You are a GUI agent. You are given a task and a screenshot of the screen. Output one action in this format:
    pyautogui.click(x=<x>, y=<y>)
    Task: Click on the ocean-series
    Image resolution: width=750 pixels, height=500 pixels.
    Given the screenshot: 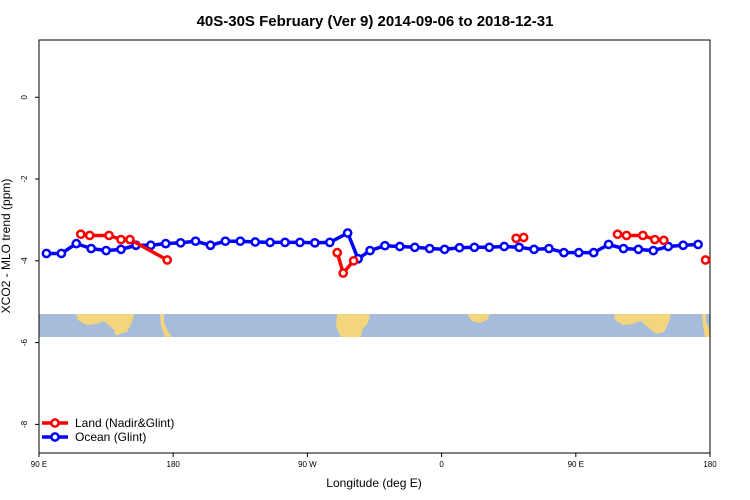 What is the action you would take?
    pyautogui.click(x=372, y=246)
    